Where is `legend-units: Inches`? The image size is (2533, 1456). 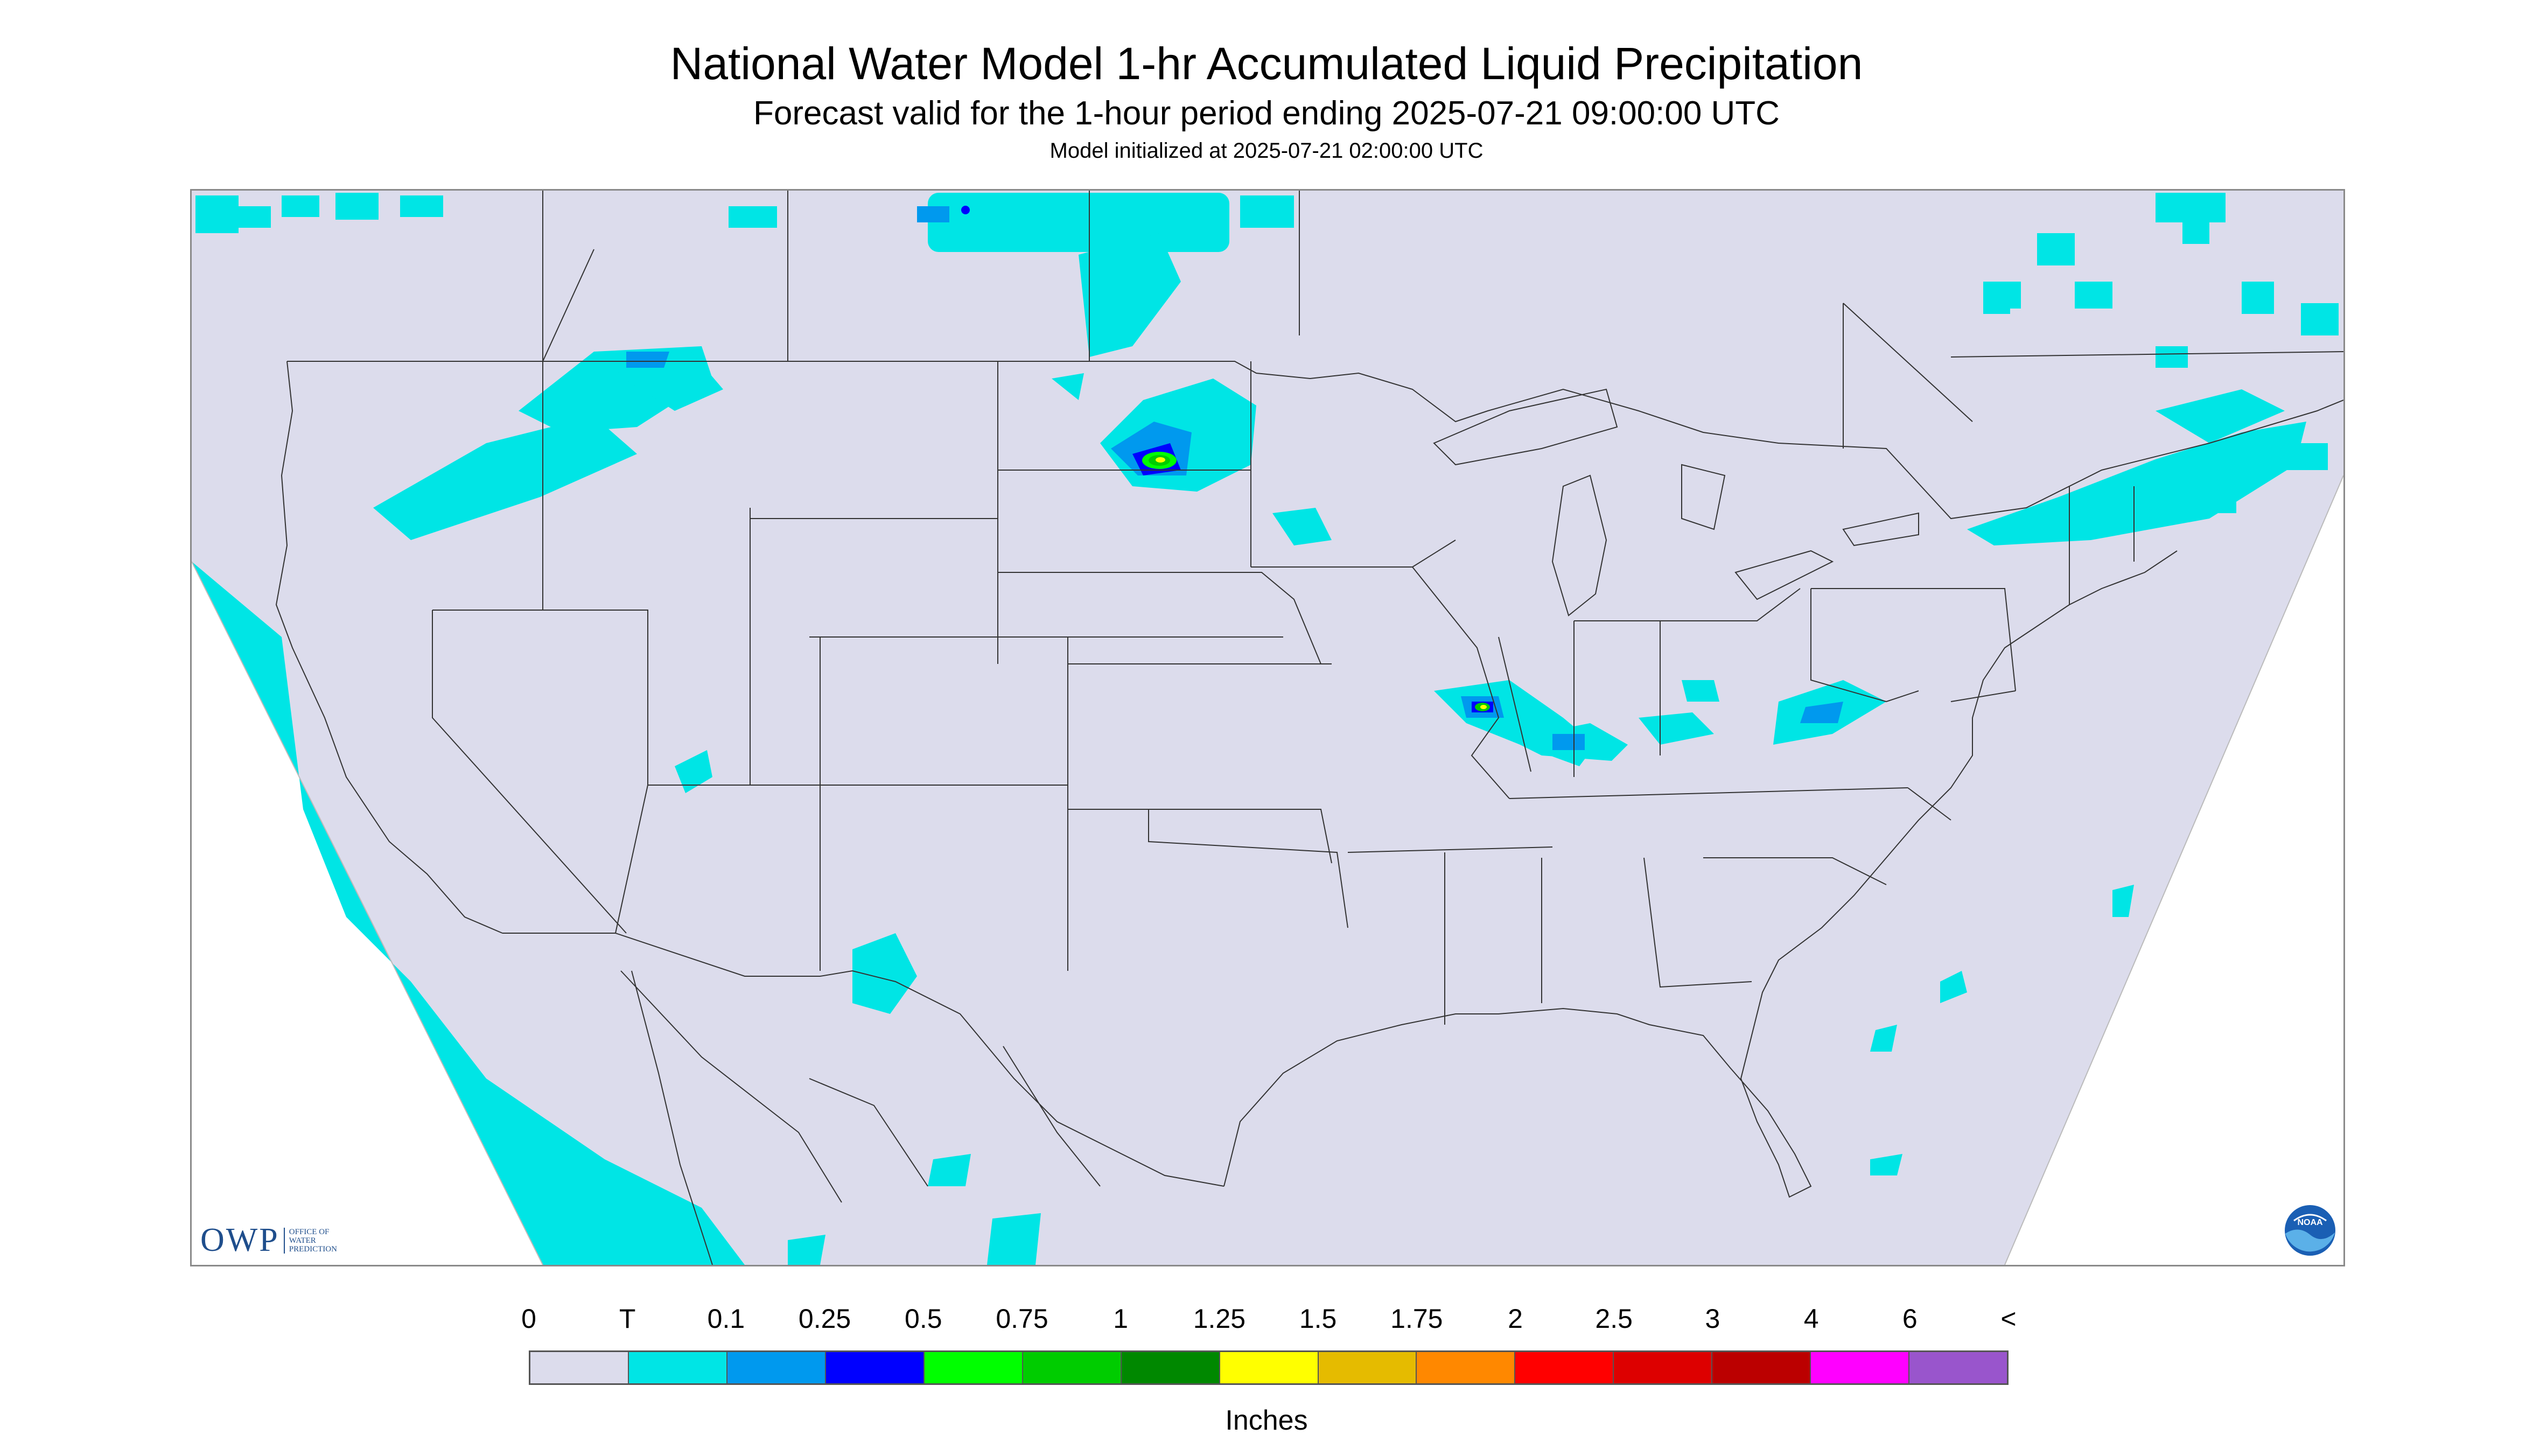
legend-units: Inches is located at coordinates (1266, 1420).